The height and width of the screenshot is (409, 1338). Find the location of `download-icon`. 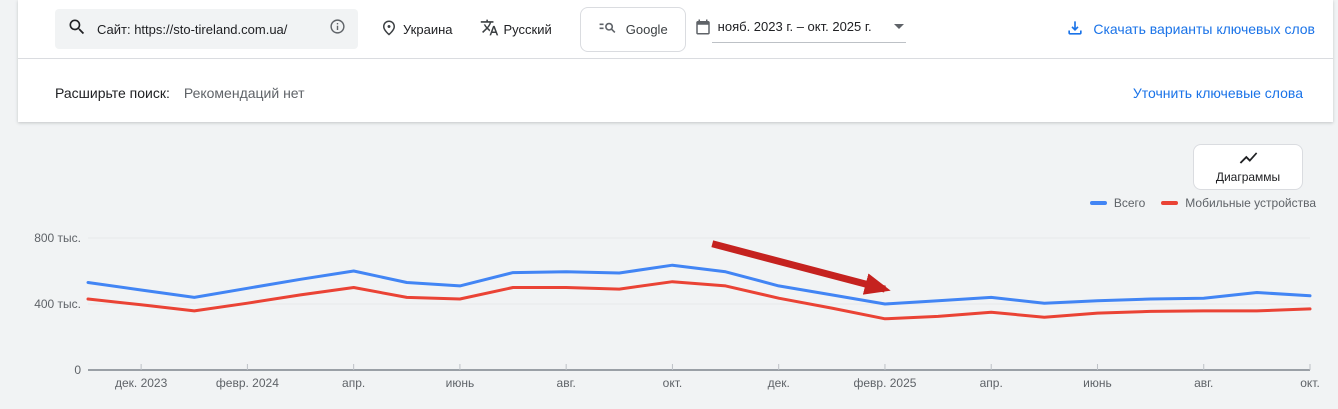

download-icon is located at coordinates (1075, 29).